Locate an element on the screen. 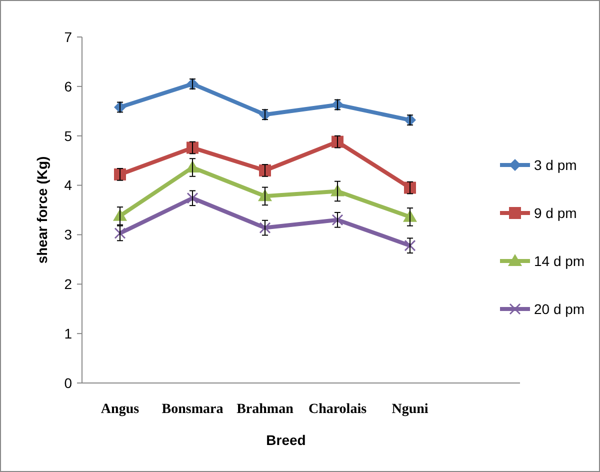  legend-label: 14 d pm is located at coordinates (559, 260).